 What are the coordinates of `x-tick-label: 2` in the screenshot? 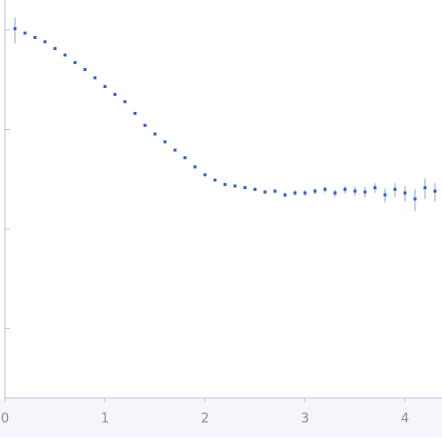 It's located at (205, 419).